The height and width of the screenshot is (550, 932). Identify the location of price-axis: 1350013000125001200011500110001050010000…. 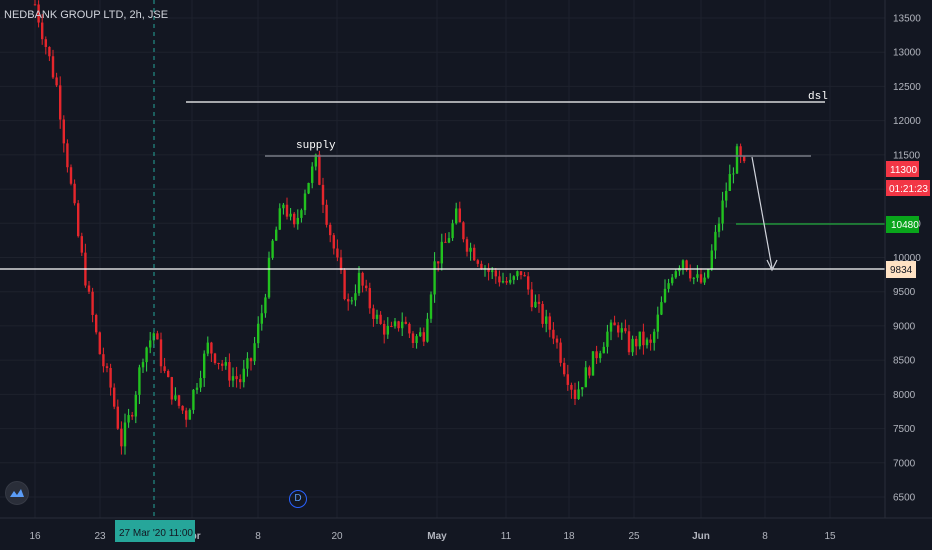
(907, 259).